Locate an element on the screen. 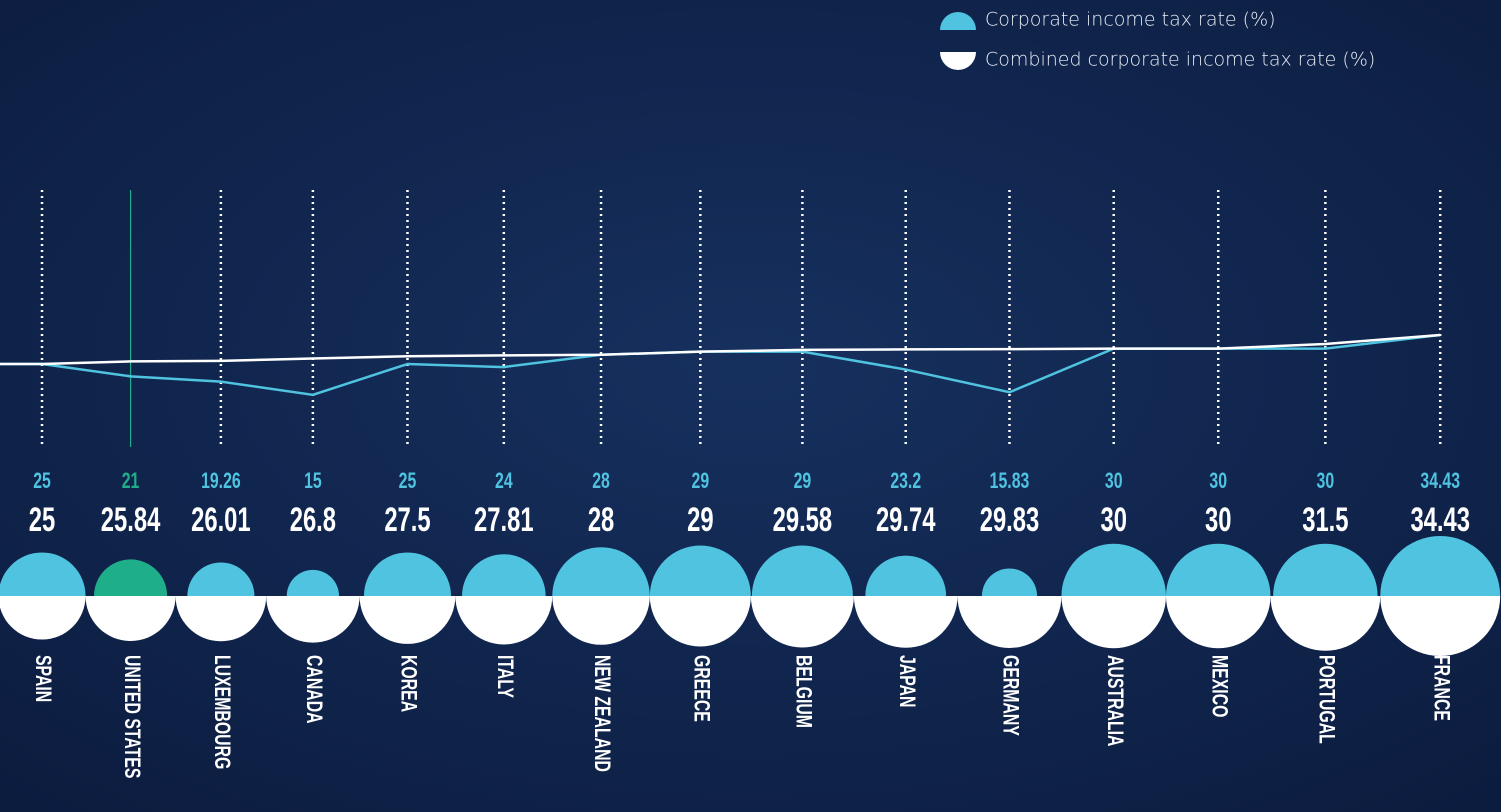 The image size is (1501, 812). category-label: NEW ZEALAND is located at coordinates (601, 713).